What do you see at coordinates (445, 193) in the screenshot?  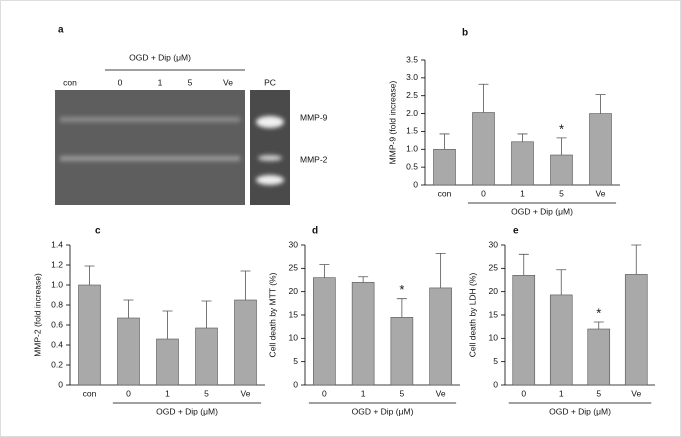 I see `x-tick-label: con` at bounding box center [445, 193].